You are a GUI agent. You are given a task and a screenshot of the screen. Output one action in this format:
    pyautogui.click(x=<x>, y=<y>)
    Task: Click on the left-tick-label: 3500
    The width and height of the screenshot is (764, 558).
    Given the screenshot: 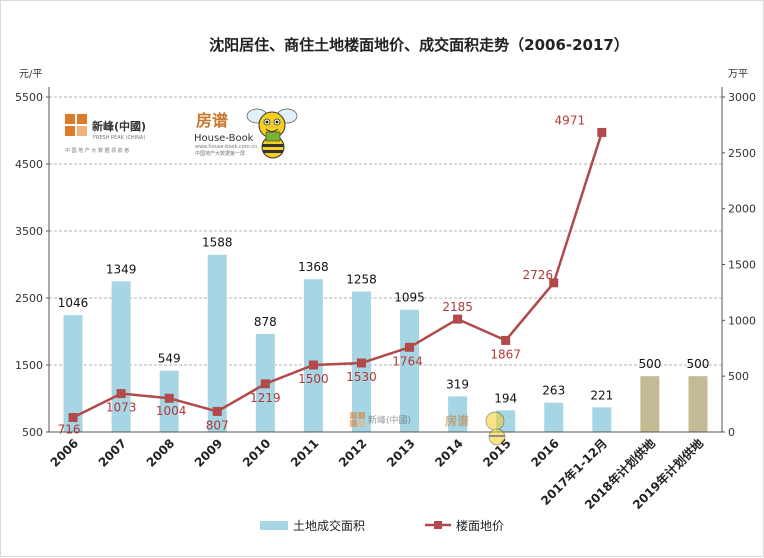 What is the action you would take?
    pyautogui.click(x=29, y=231)
    